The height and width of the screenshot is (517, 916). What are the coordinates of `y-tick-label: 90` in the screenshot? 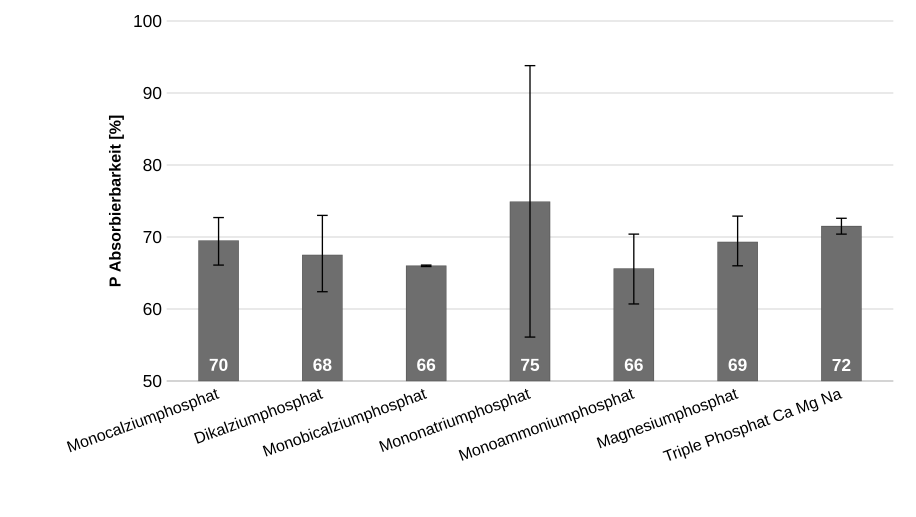 It's located at (152, 93).